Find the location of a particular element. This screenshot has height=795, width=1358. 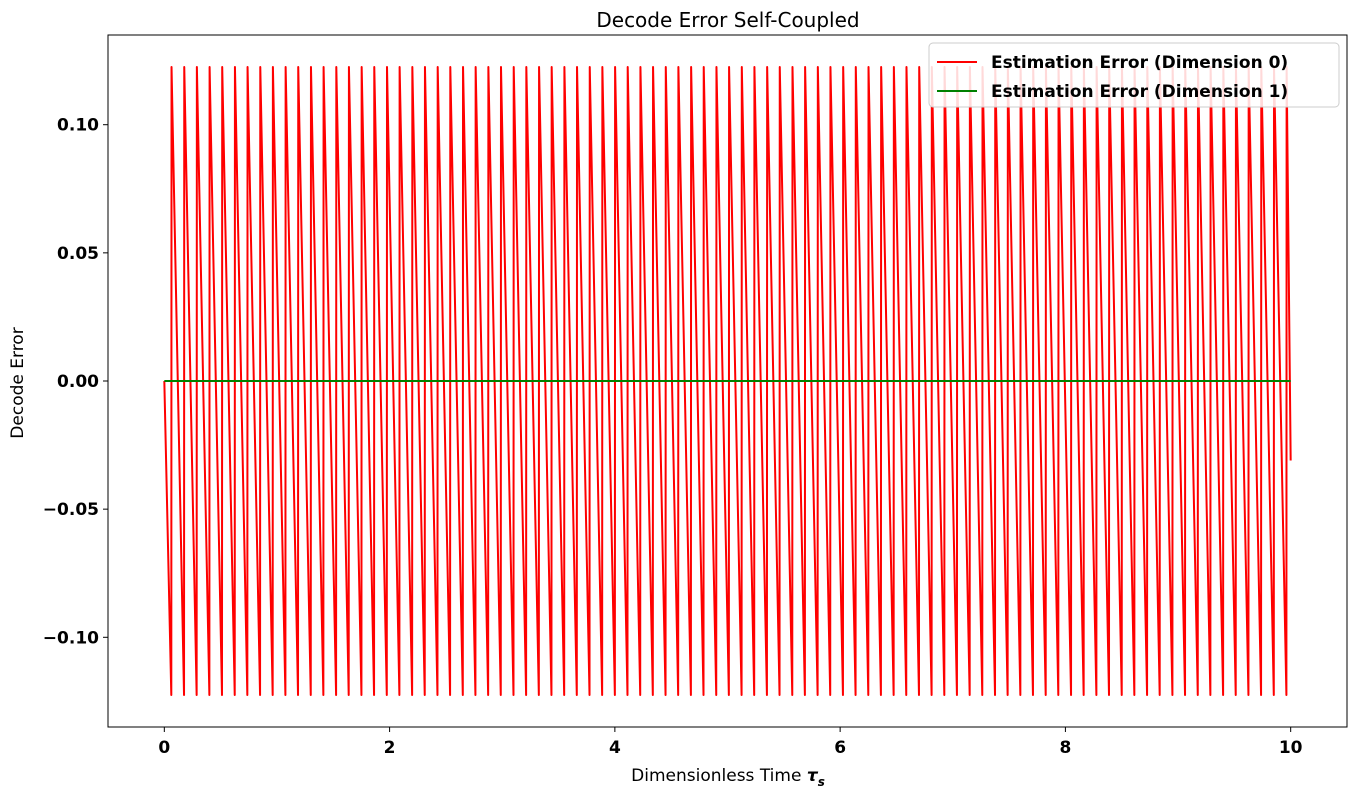

y-axis-title: Decode Error is located at coordinates (18, 382).